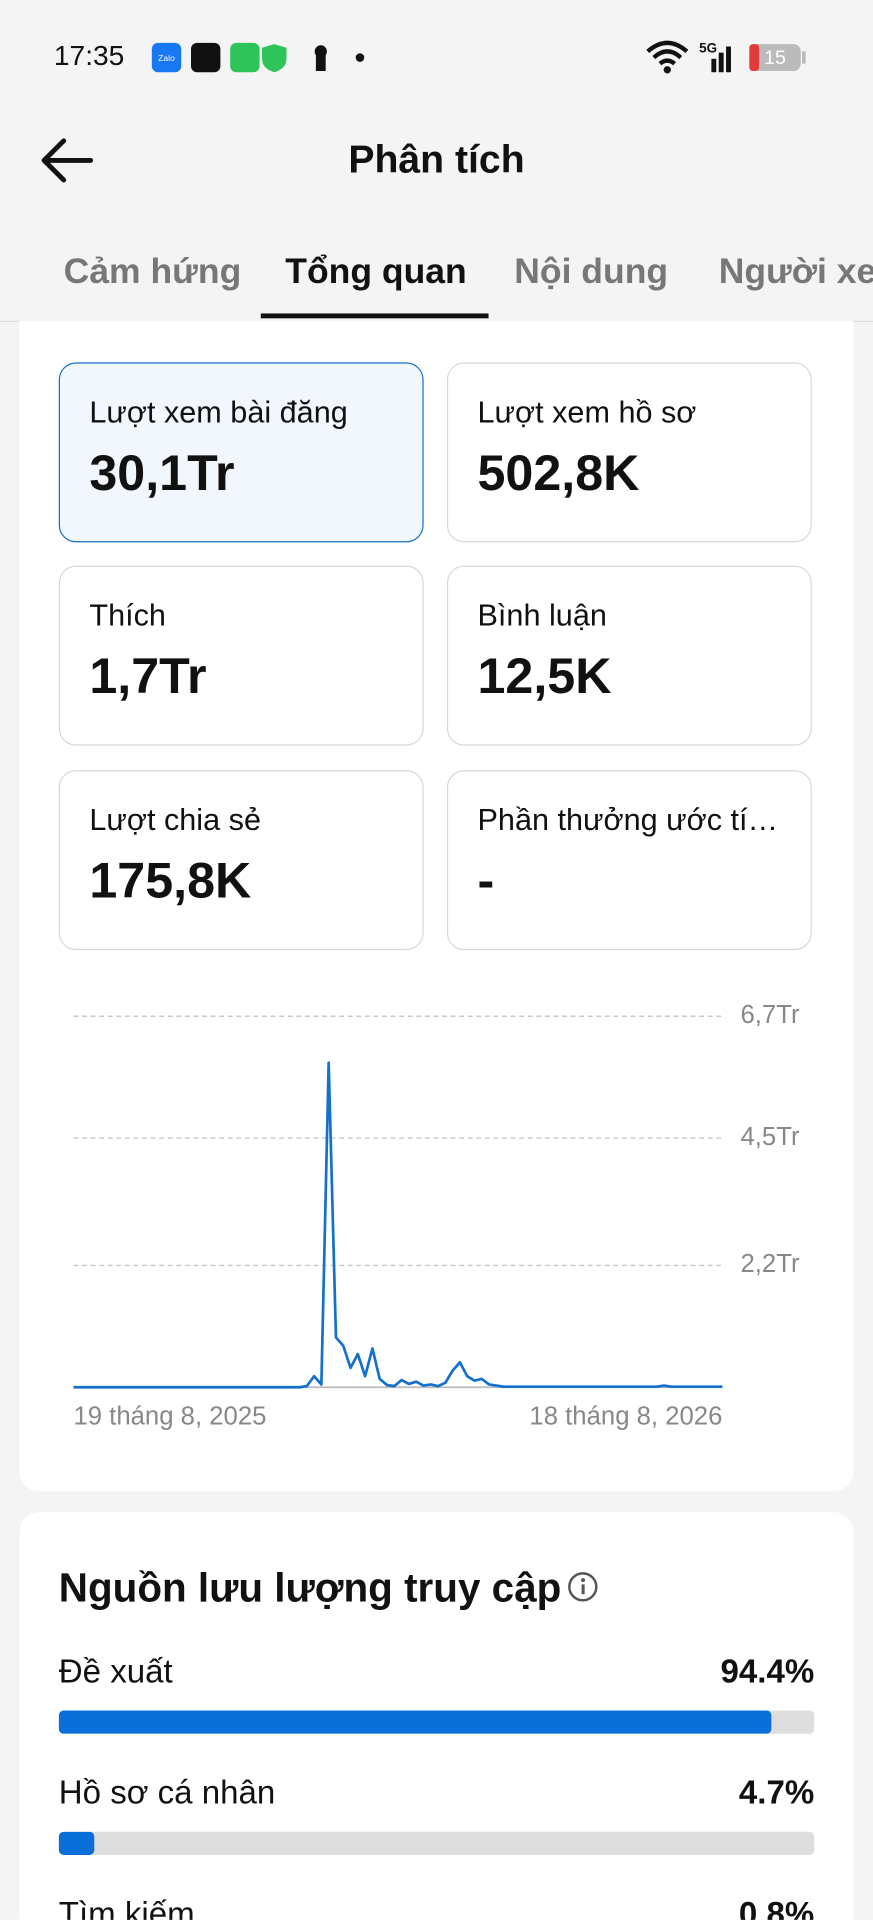 The width and height of the screenshot is (873, 1920). Describe the element at coordinates (667, 70) in the screenshot. I see `wifi-dot` at that location.